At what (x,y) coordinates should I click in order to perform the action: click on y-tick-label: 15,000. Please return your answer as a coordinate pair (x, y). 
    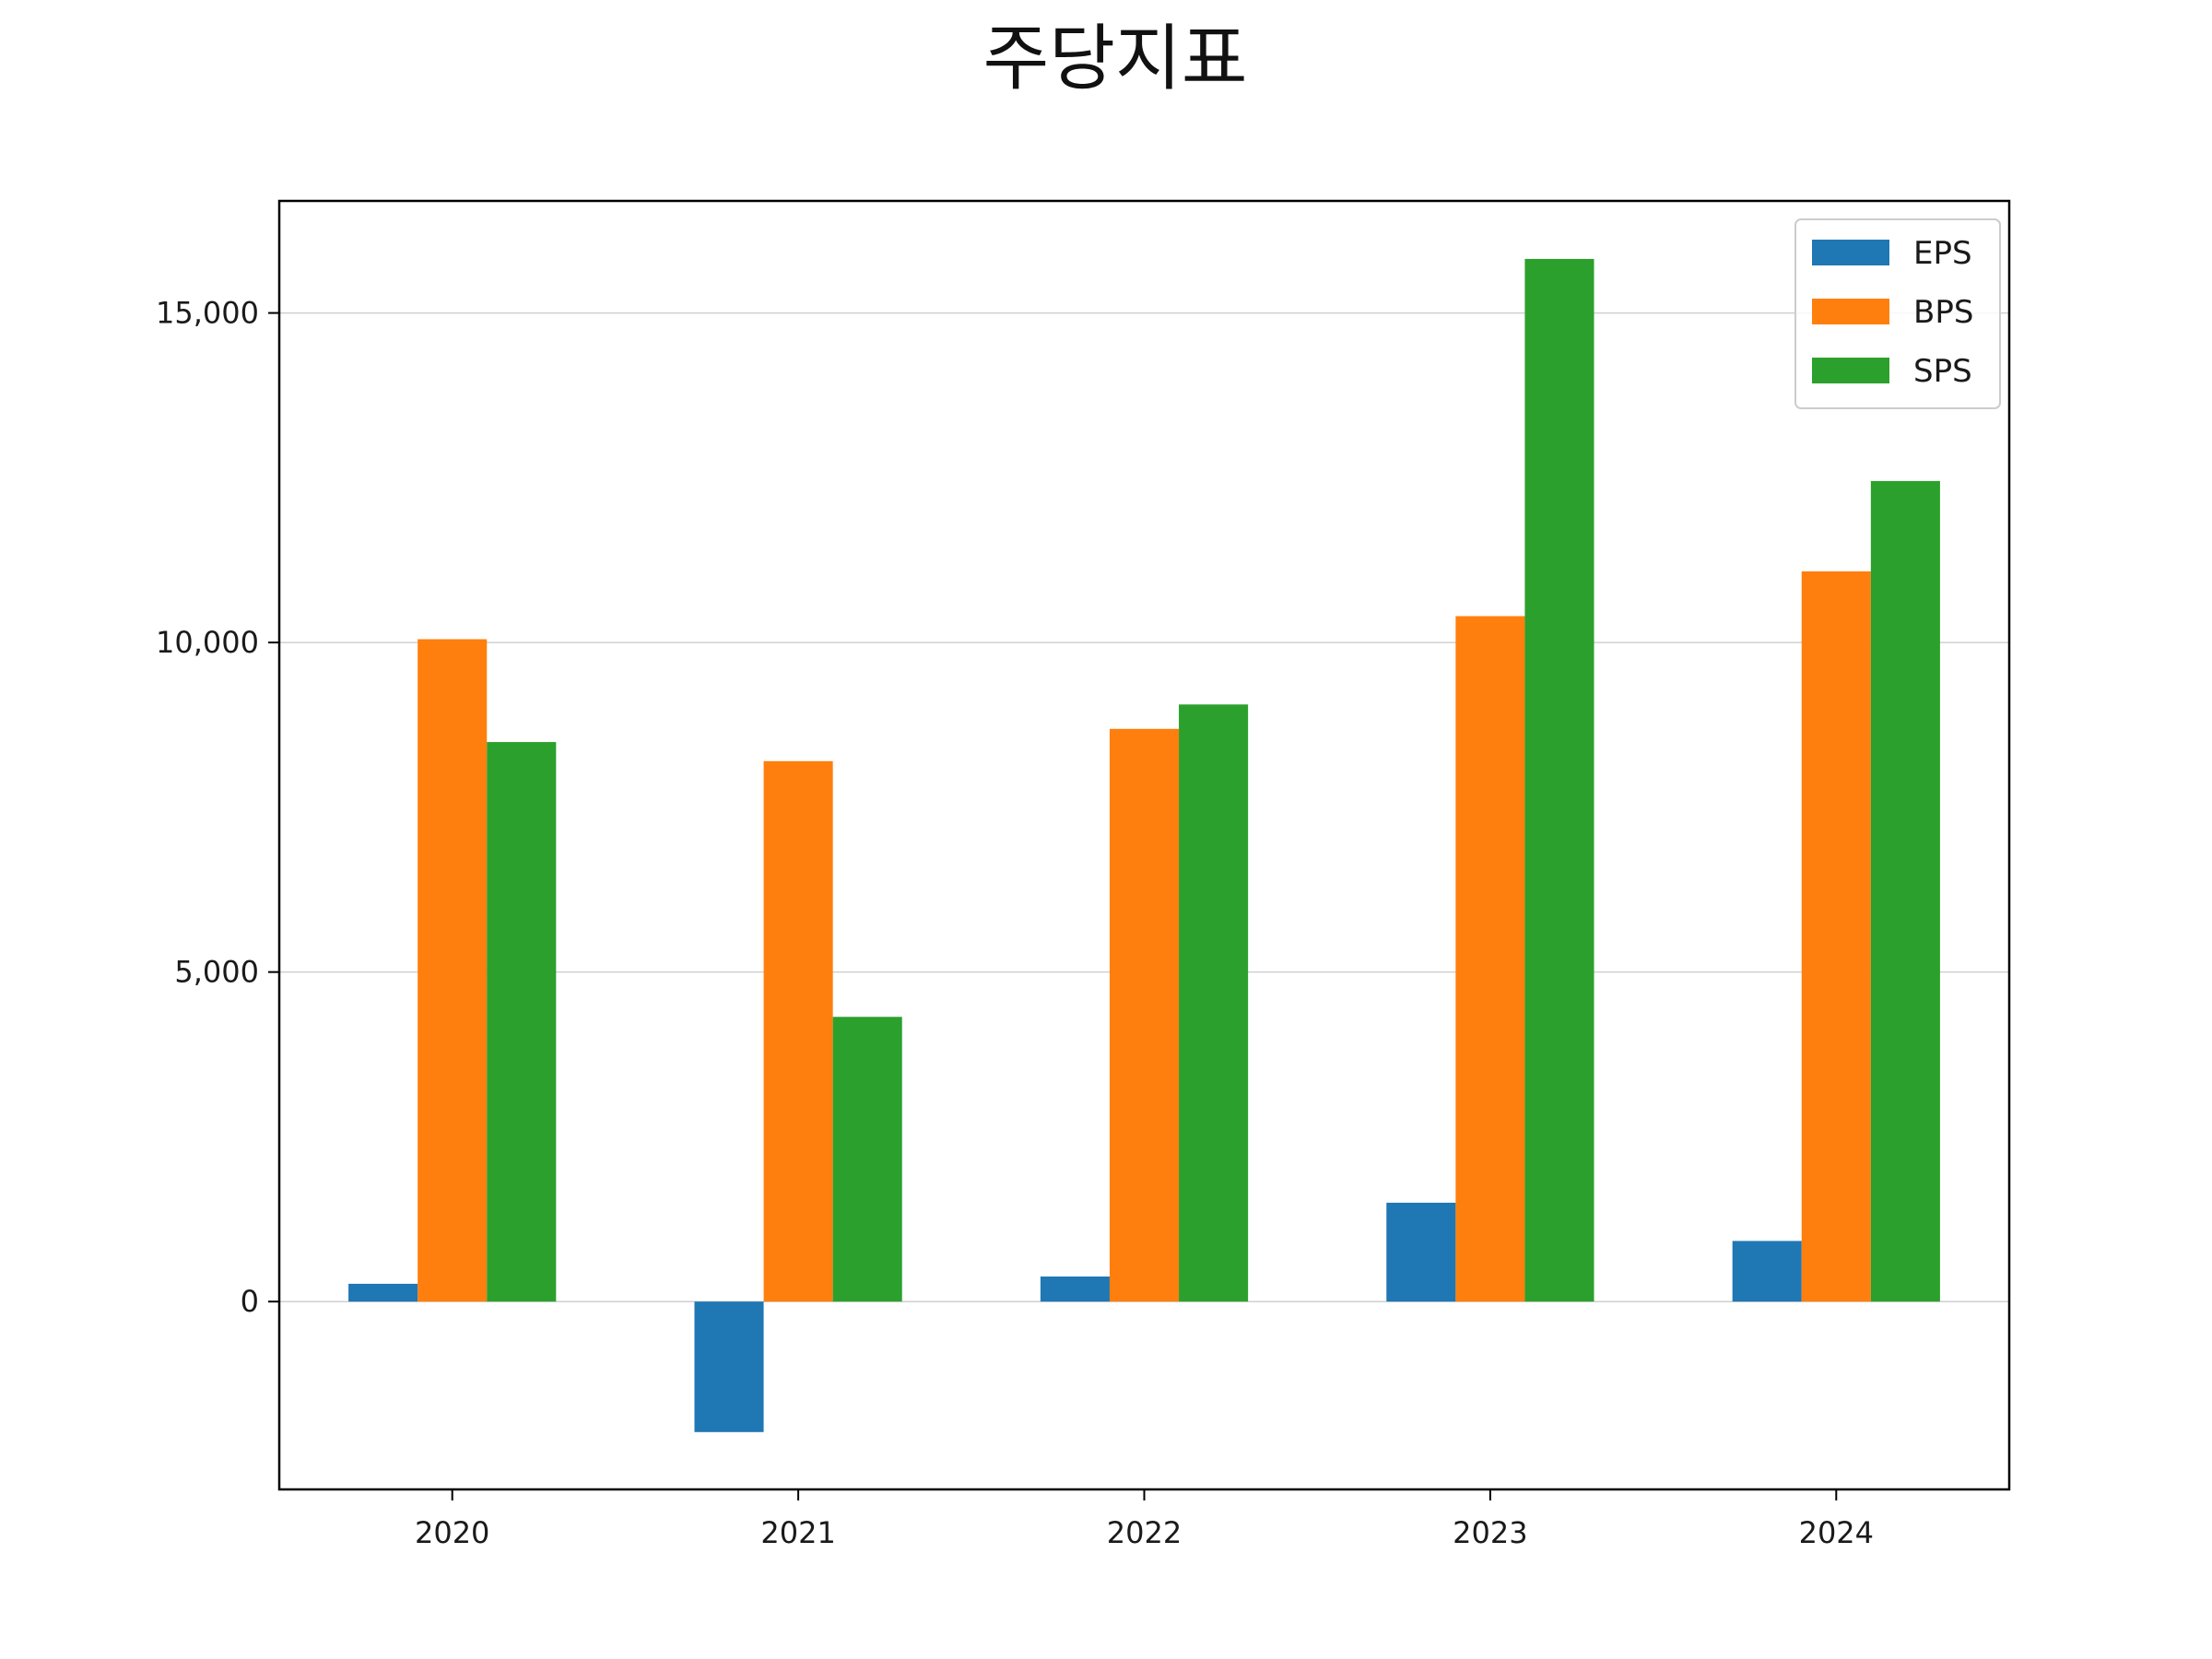
    Looking at the image, I should click on (207, 313).